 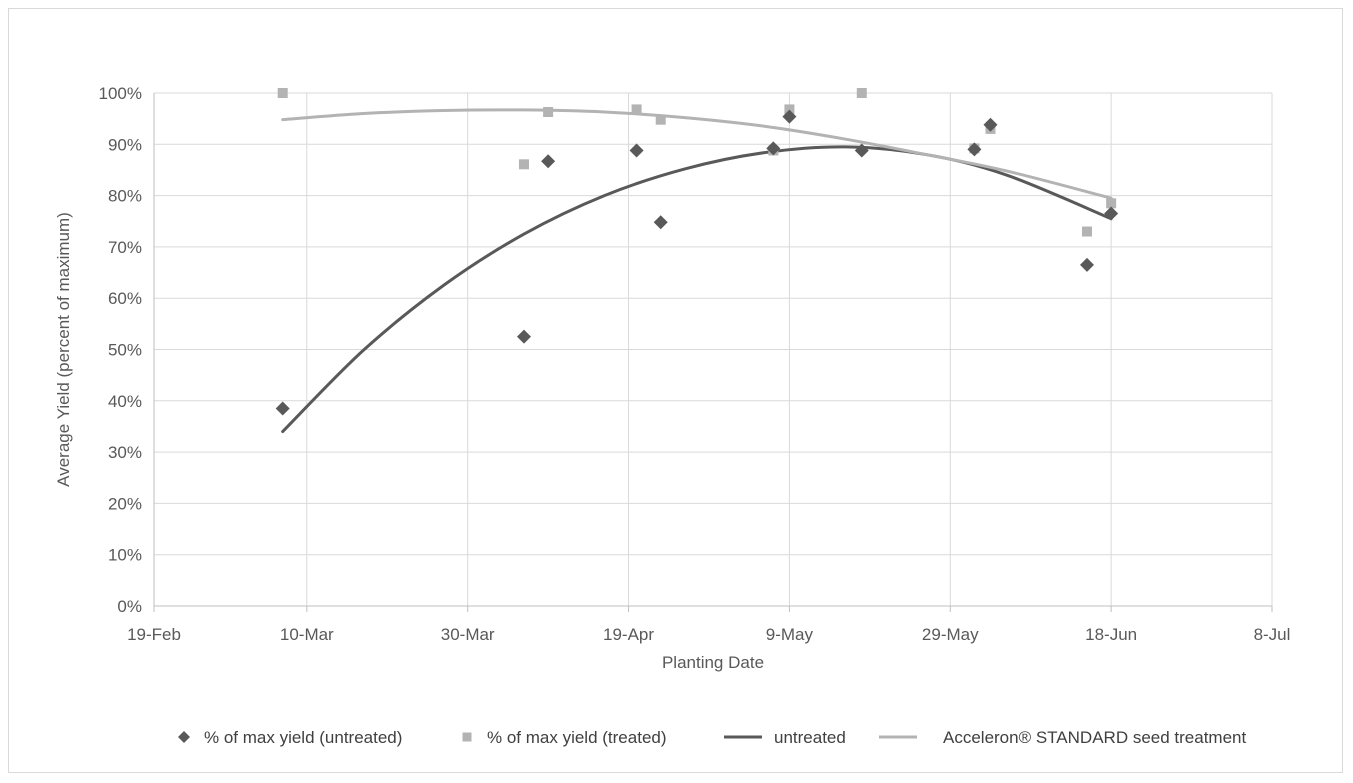 I want to click on x-tick-label: 30-Mar, so click(x=468, y=634).